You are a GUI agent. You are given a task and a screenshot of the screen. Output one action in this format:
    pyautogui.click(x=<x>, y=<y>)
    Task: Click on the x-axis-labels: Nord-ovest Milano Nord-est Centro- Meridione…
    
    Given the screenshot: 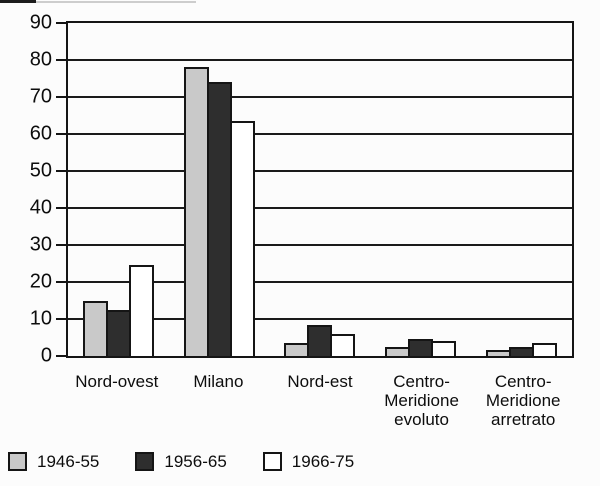 What is the action you would take?
    pyautogui.click(x=320, y=400)
    